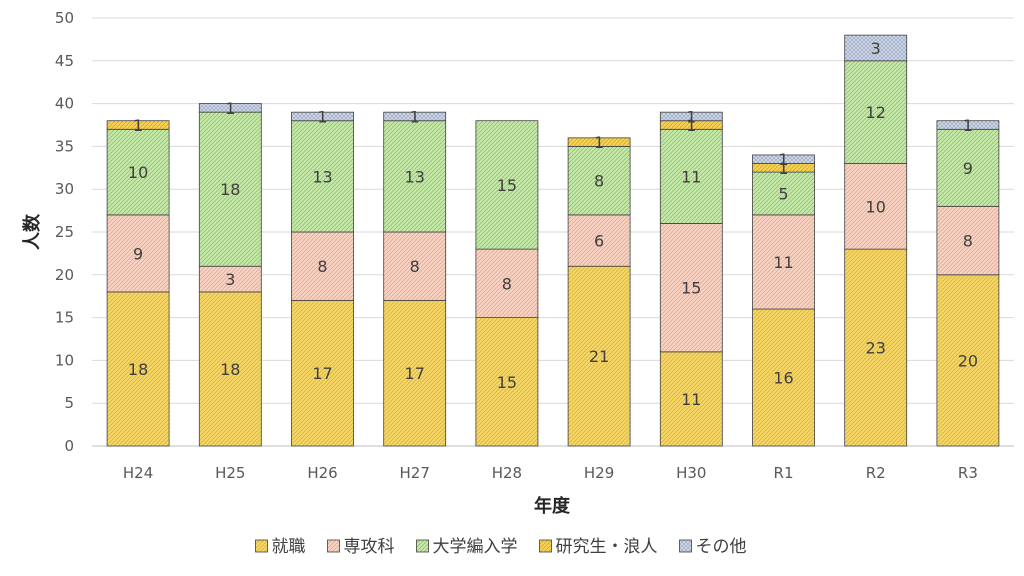  I want to click on legend-item: 専攻科, so click(361, 547).